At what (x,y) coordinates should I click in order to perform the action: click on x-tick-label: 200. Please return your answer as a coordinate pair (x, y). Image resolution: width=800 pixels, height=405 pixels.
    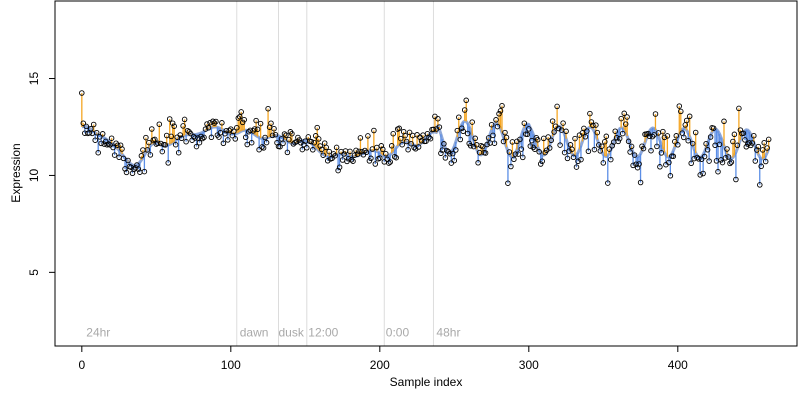
    Looking at the image, I should click on (380, 365).